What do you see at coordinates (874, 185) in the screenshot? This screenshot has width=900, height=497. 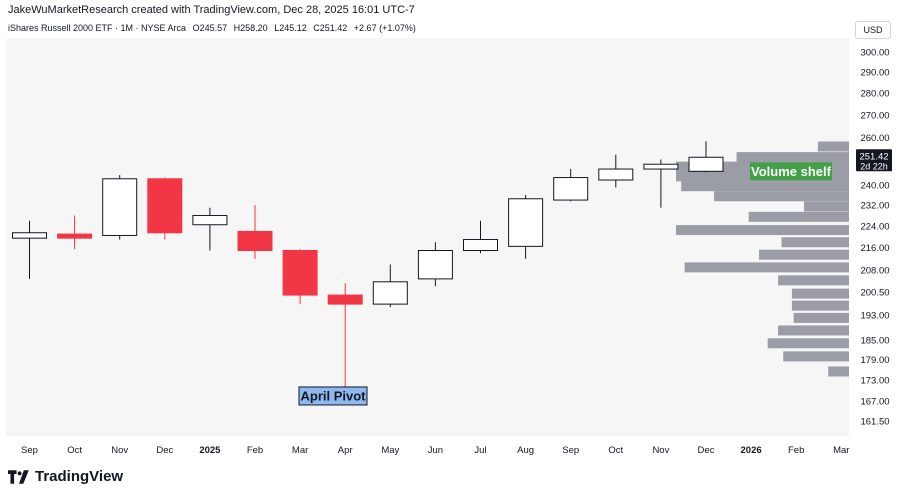 I see `y-axis-tick-label: 240.00` at bounding box center [874, 185].